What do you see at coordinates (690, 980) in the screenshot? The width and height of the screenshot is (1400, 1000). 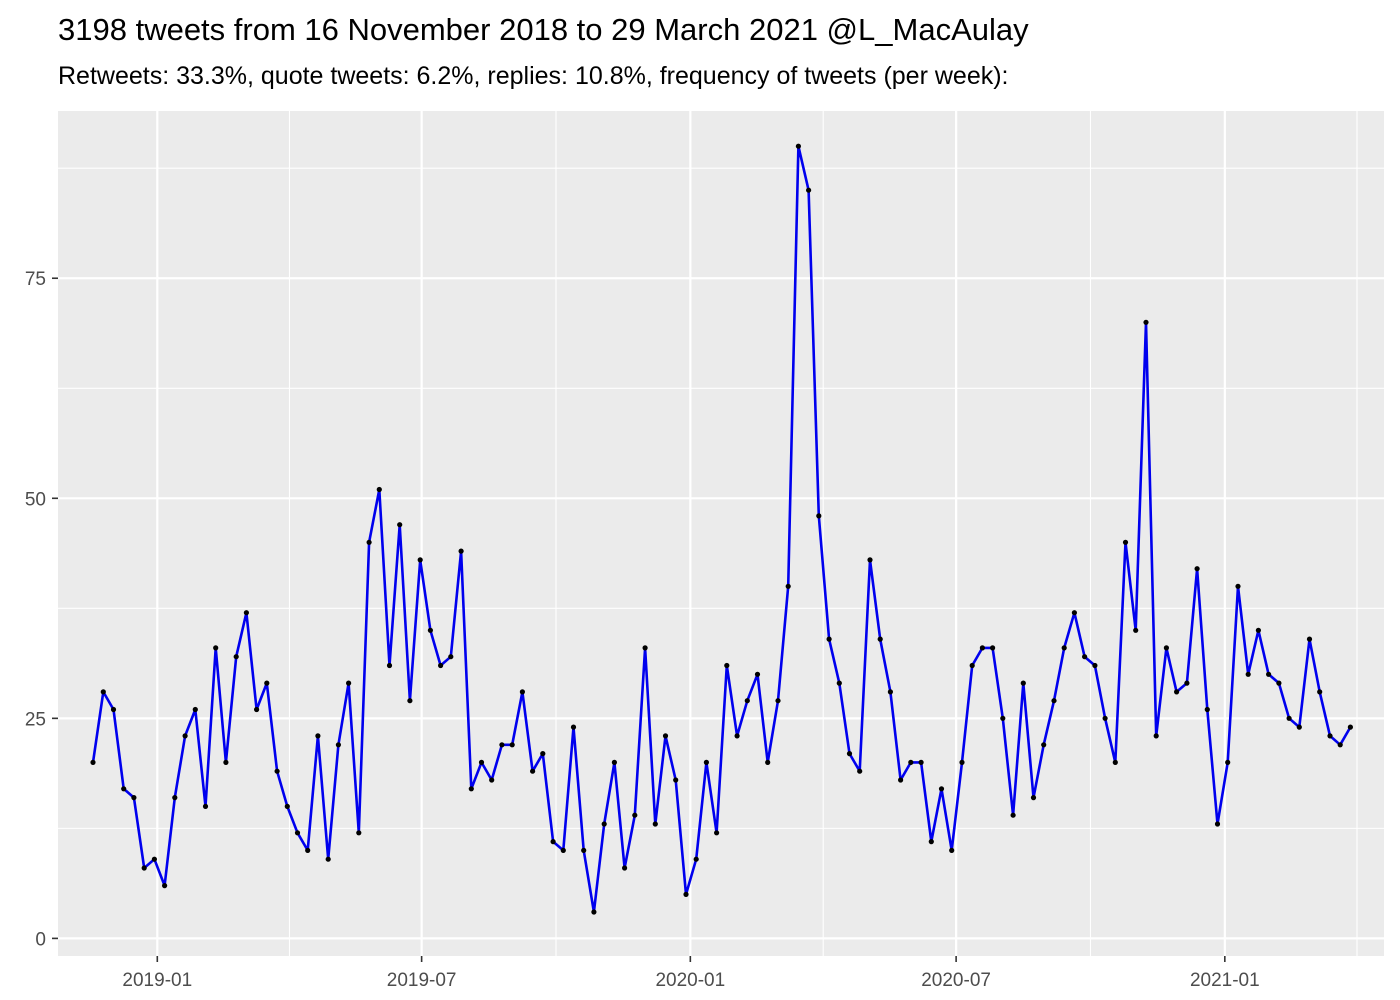 I see `x-tick-label: 2020-01` at bounding box center [690, 980].